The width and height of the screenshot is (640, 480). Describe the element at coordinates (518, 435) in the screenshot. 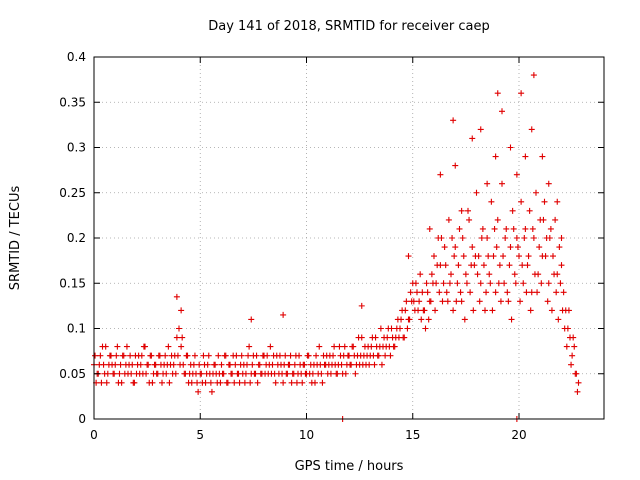

I see `x-tick-label: 20` at that location.